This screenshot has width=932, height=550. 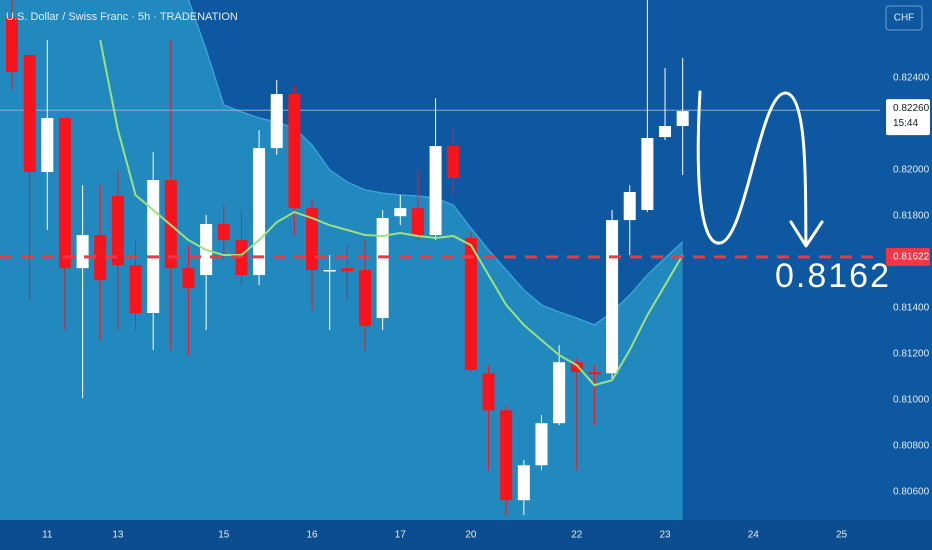 I want to click on last-price-label: 0.82260, so click(x=911, y=108).